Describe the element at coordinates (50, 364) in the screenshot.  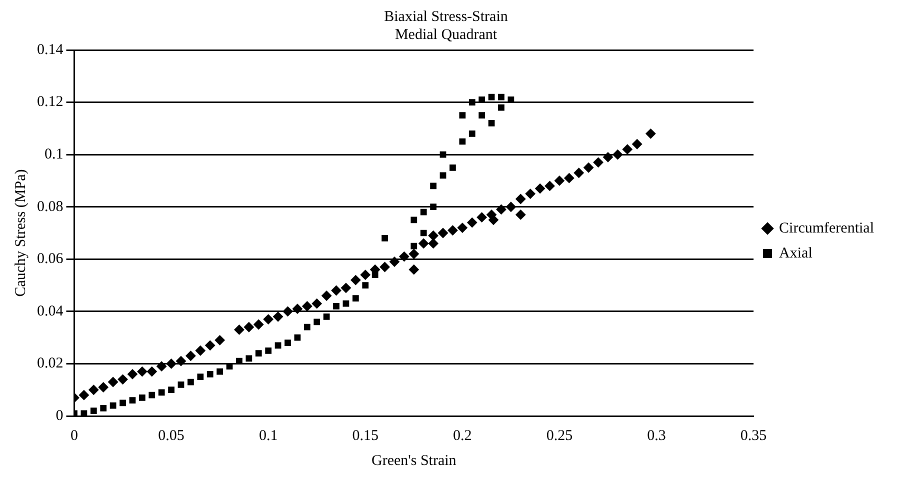
I see `y-tick-label: 0.02` at that location.